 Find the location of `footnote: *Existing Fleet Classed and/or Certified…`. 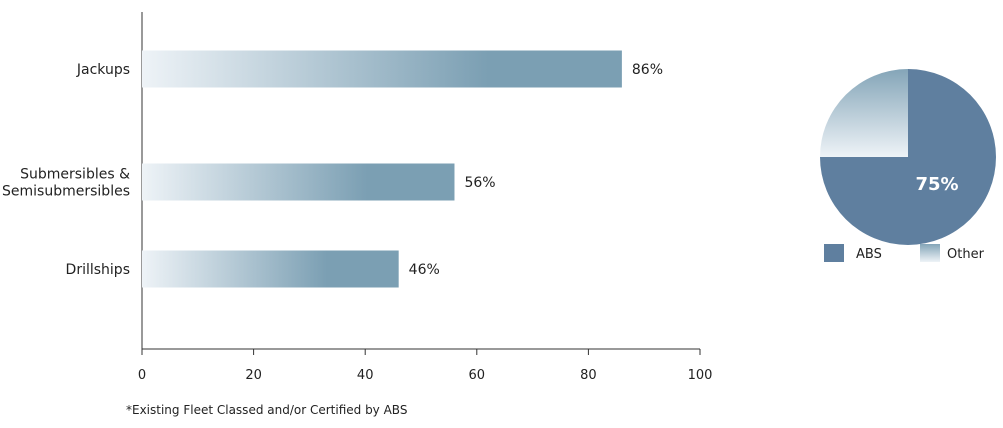

footnote: *Existing Fleet Classed and/or Certified… is located at coordinates (267, 410).